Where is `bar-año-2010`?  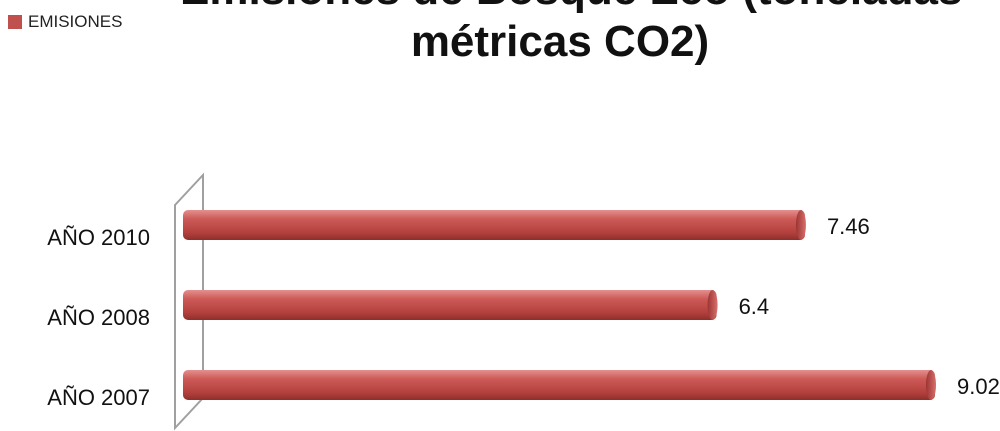 bar-año-2010 is located at coordinates (494, 225).